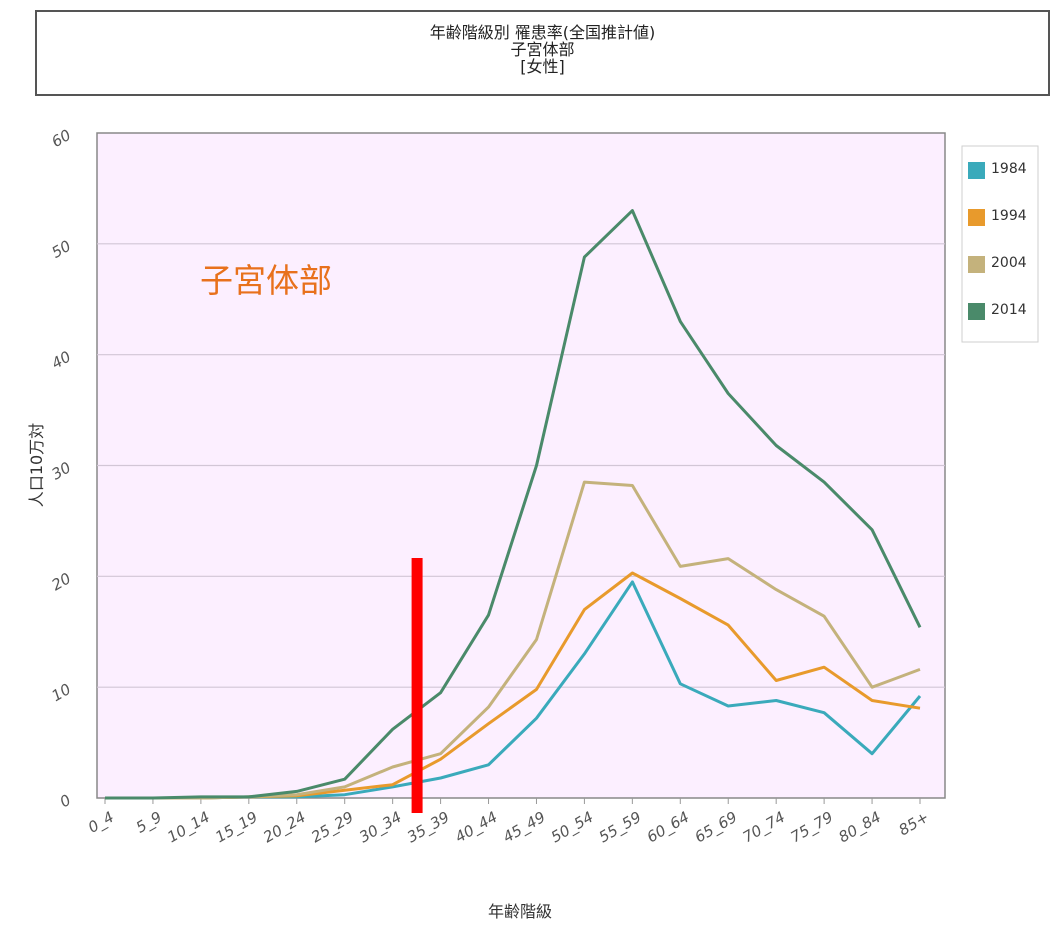 This screenshot has width=1060, height=931. What do you see at coordinates (428, 827) in the screenshot?
I see `x-tick-label: 35_39` at bounding box center [428, 827].